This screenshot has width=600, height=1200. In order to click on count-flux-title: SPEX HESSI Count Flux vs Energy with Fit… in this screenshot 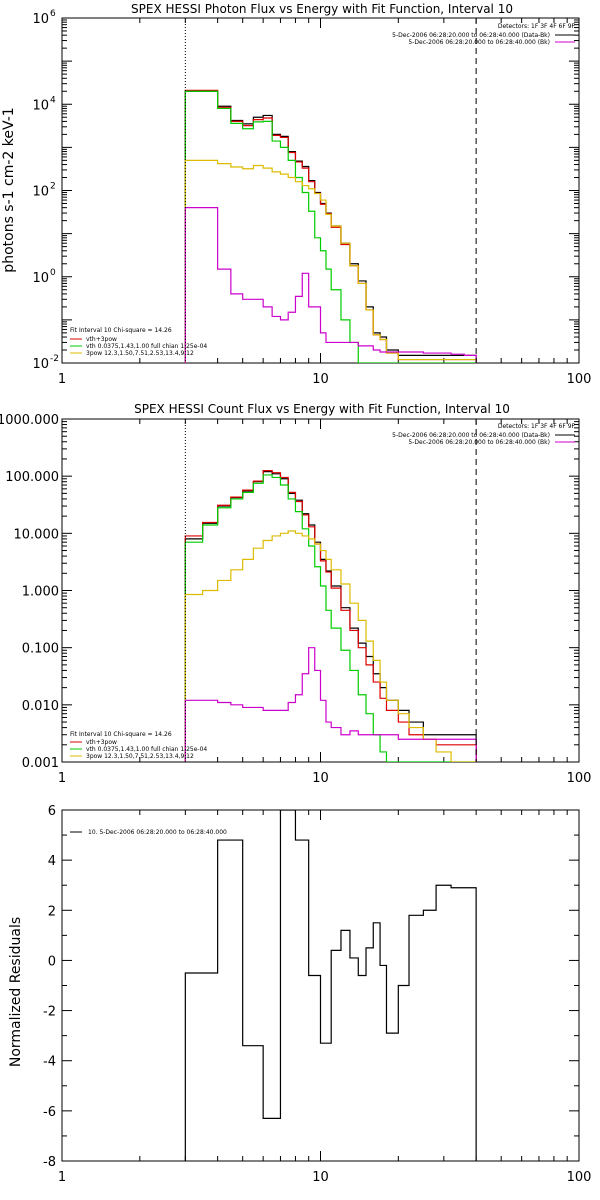, I will do `click(322, 409)`.